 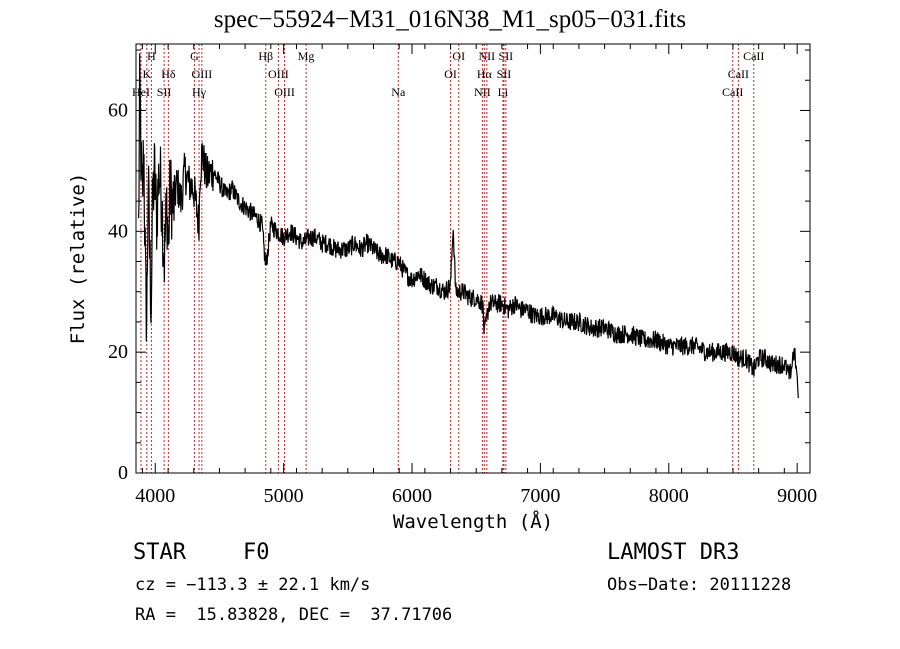 What do you see at coordinates (159, 552) in the screenshot?
I see `object-class: STAR` at bounding box center [159, 552].